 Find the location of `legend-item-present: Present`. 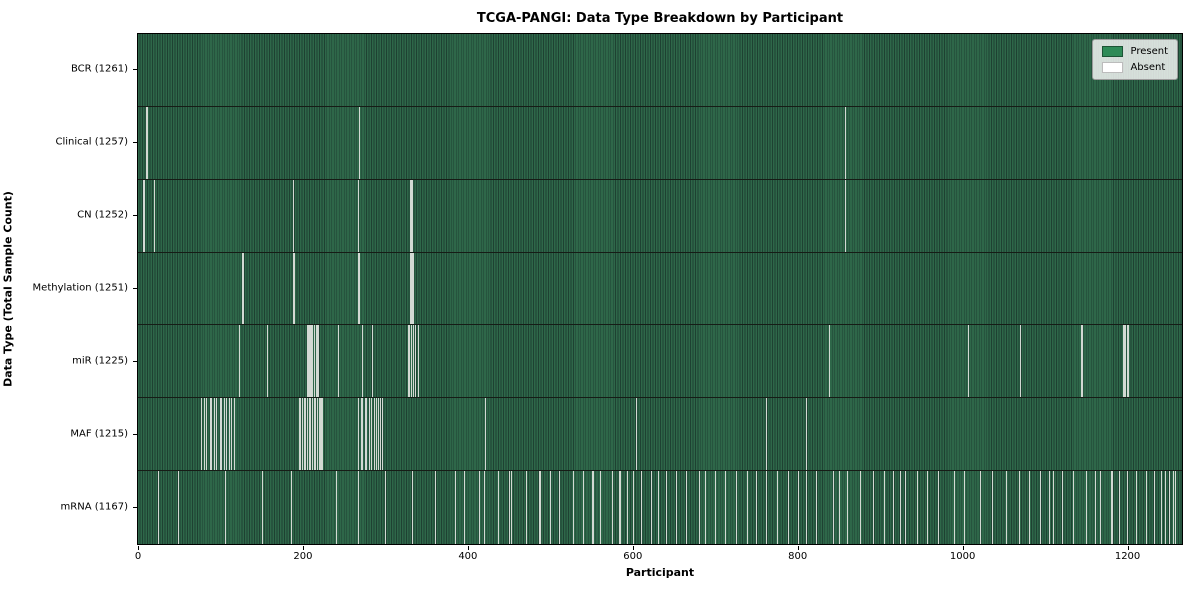

legend-item-present: Present is located at coordinates (1135, 51).